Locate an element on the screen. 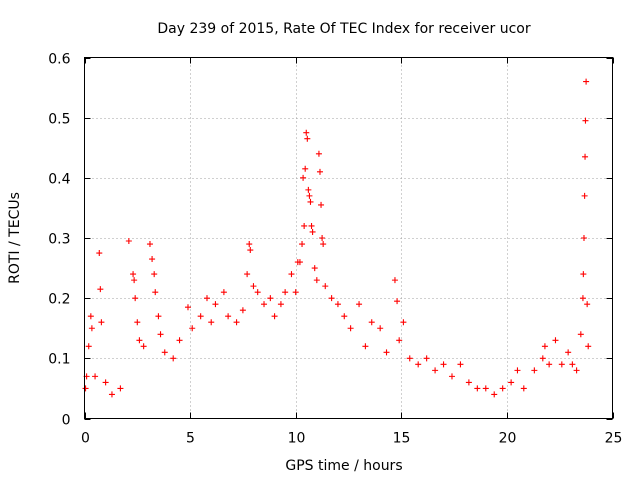 The image size is (640, 480). y-tick-label: 0.3 is located at coordinates (59, 240).